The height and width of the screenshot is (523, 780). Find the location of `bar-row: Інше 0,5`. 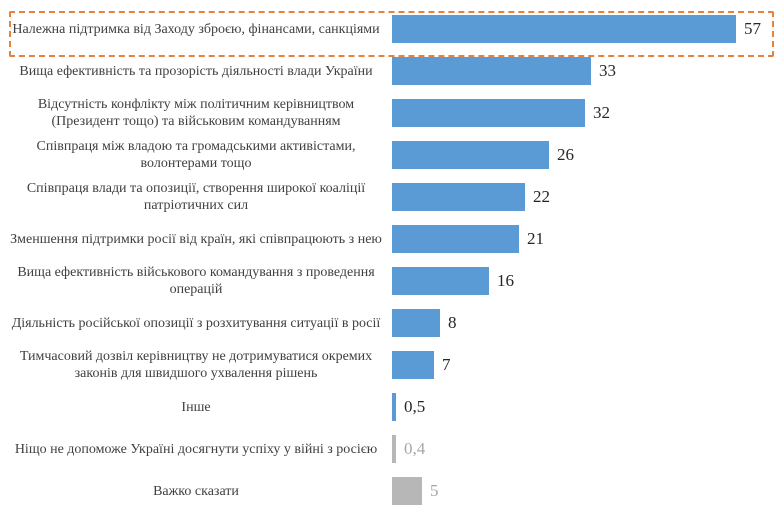

bar-row: Інше 0,5 is located at coordinates (390, 407).